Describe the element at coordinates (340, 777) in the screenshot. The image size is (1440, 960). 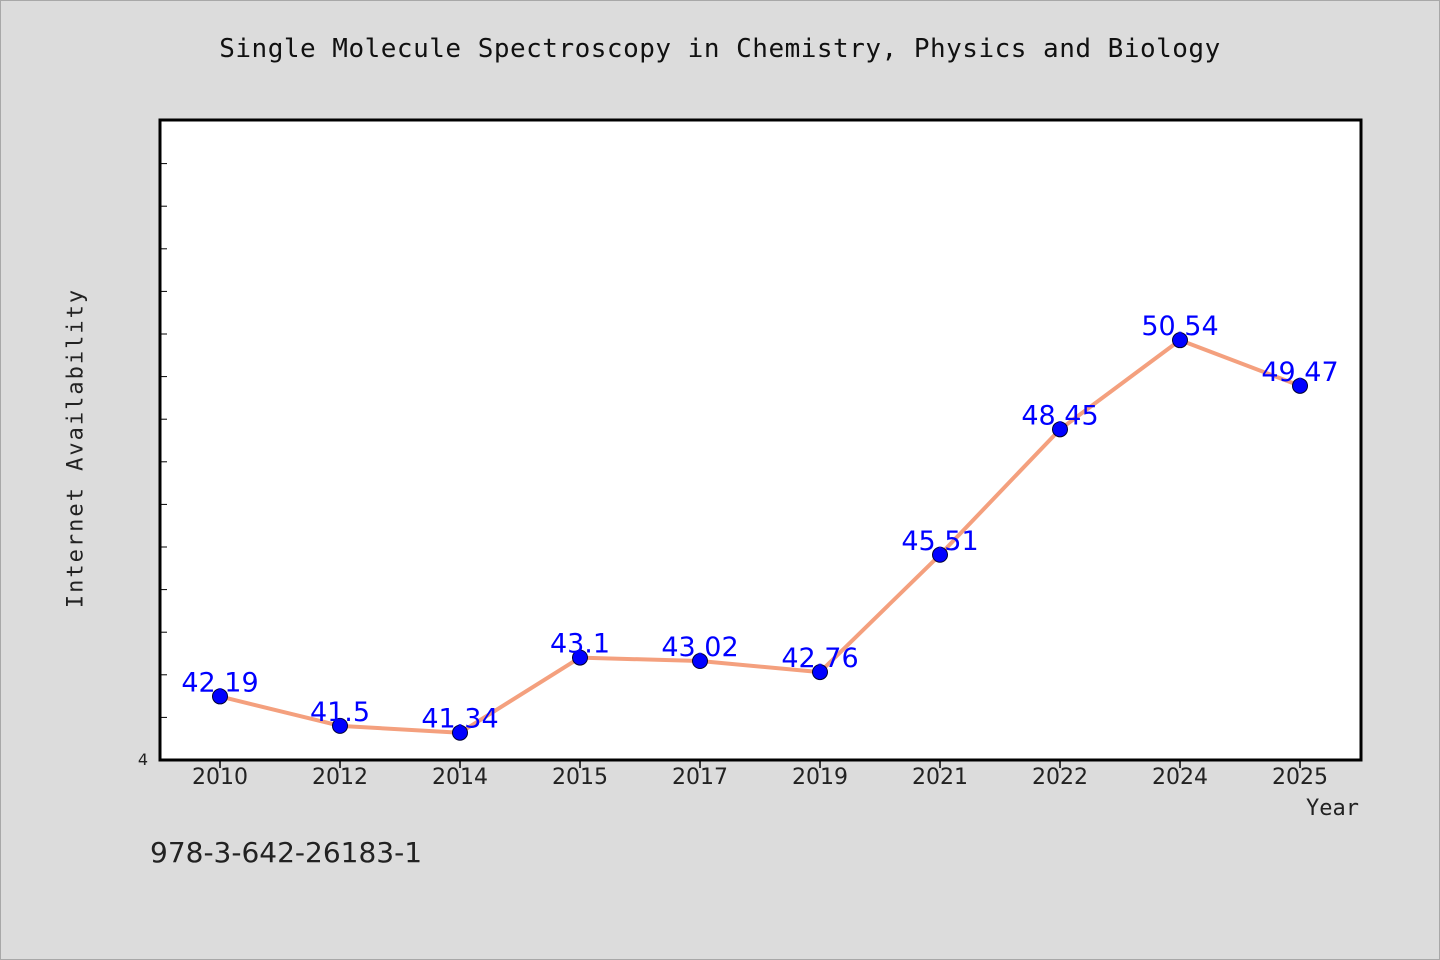
I see `x-tick-label: 2012` at that location.